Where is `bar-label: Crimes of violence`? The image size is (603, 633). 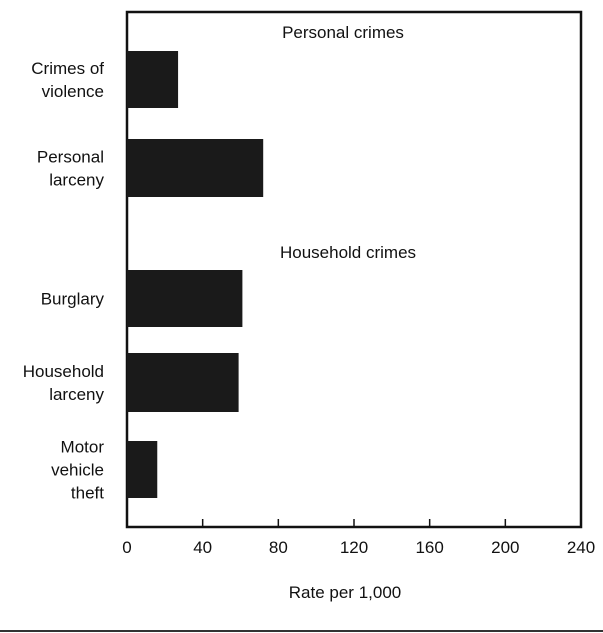 bar-label: Crimes of violence is located at coordinates (67, 80).